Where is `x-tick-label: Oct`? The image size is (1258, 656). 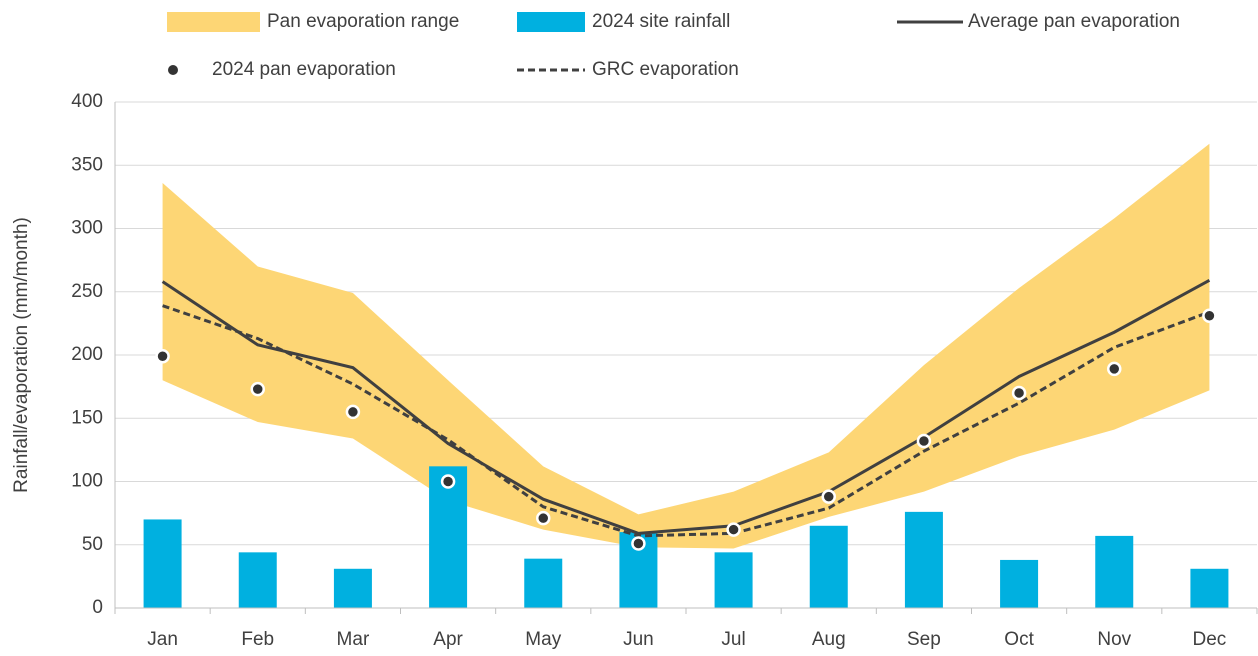
x-tick-label: Oct is located at coordinates (1019, 639).